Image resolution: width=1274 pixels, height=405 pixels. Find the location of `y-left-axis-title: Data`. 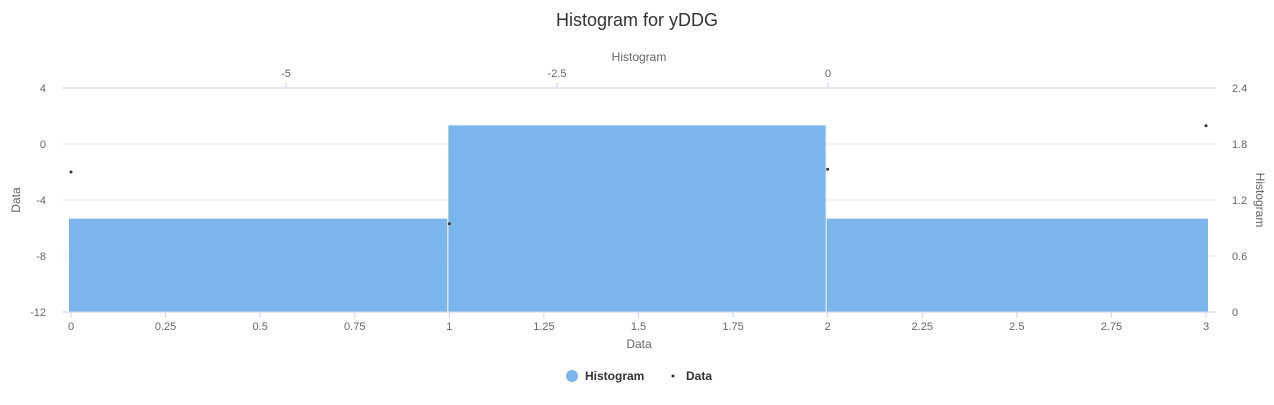

y-left-axis-title: Data is located at coordinates (16, 200).